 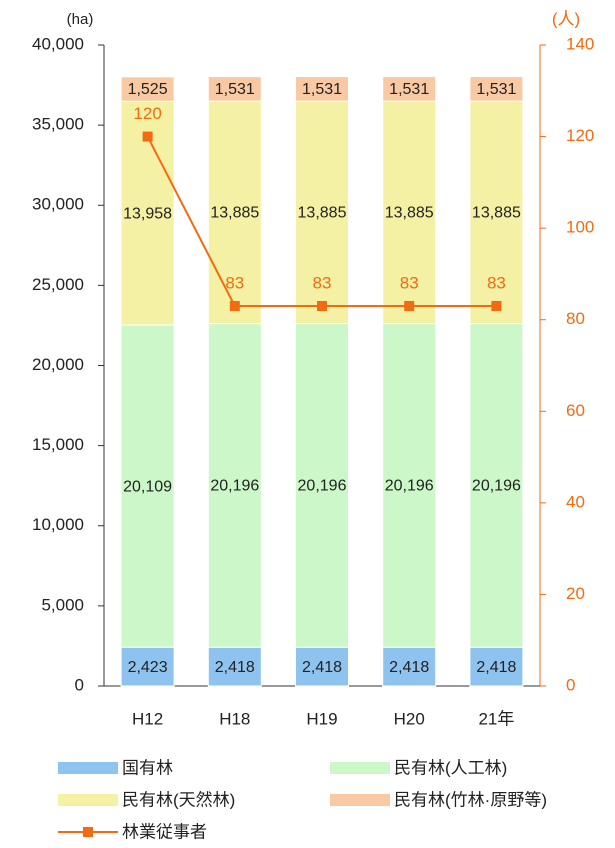 What do you see at coordinates (147, 718) in the screenshot?
I see `x-tick-label: H12` at bounding box center [147, 718].